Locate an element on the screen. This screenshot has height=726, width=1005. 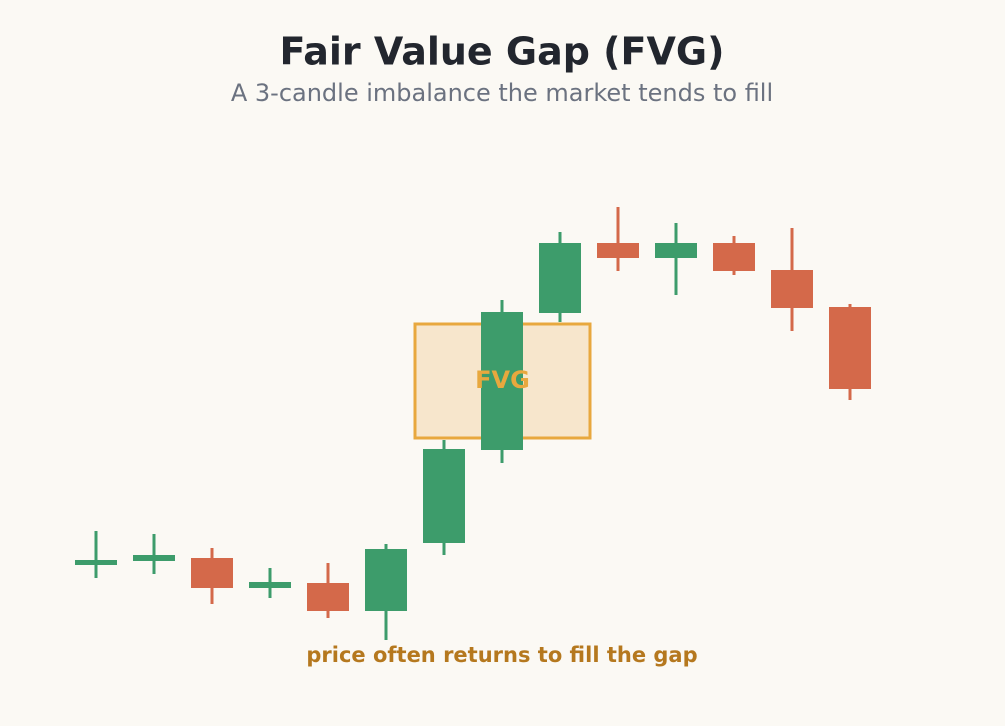
fvg-label: FVG is located at coordinates (502, 380).